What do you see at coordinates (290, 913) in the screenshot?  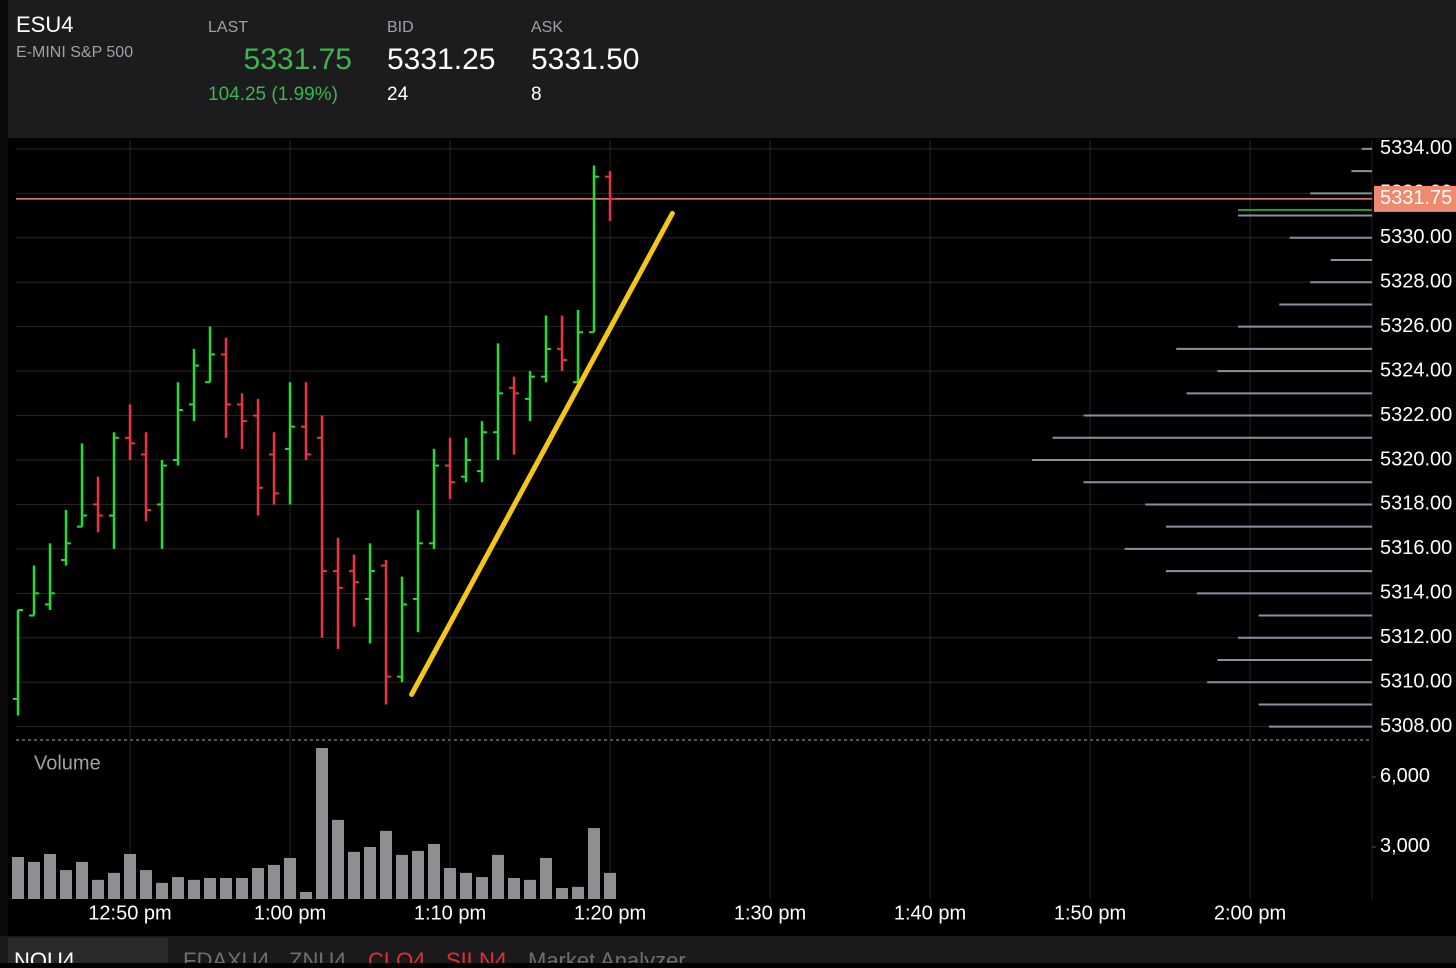 I see `x-tick-label: 1:00 pm` at bounding box center [290, 913].